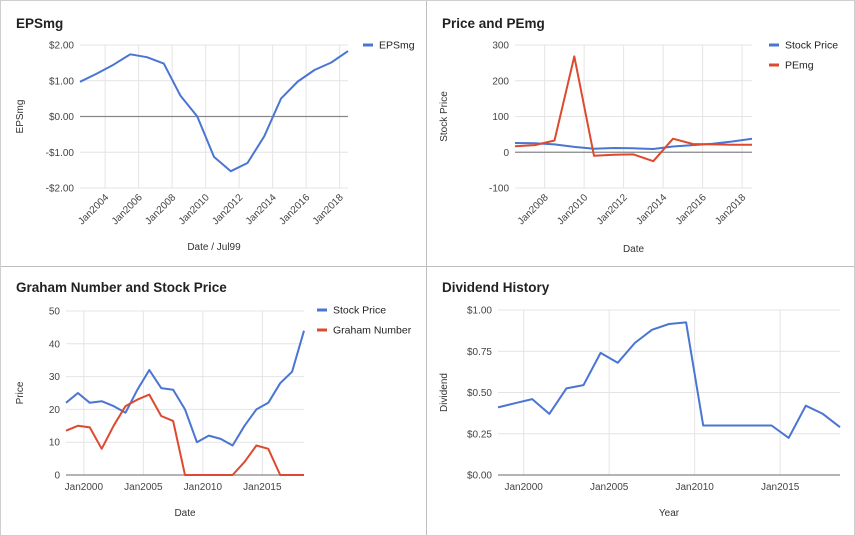  Describe the element at coordinates (499, 189) in the screenshot. I see `y-tick-label: -100` at that location.